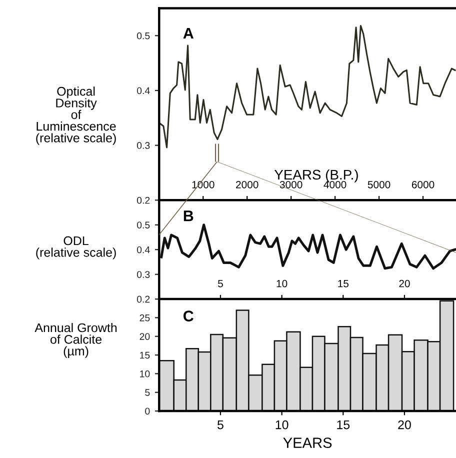 This screenshot has width=456, height=458. What do you see at coordinates (291, 184) in the screenshot?
I see `x-tick-label: 3000` at bounding box center [291, 184].